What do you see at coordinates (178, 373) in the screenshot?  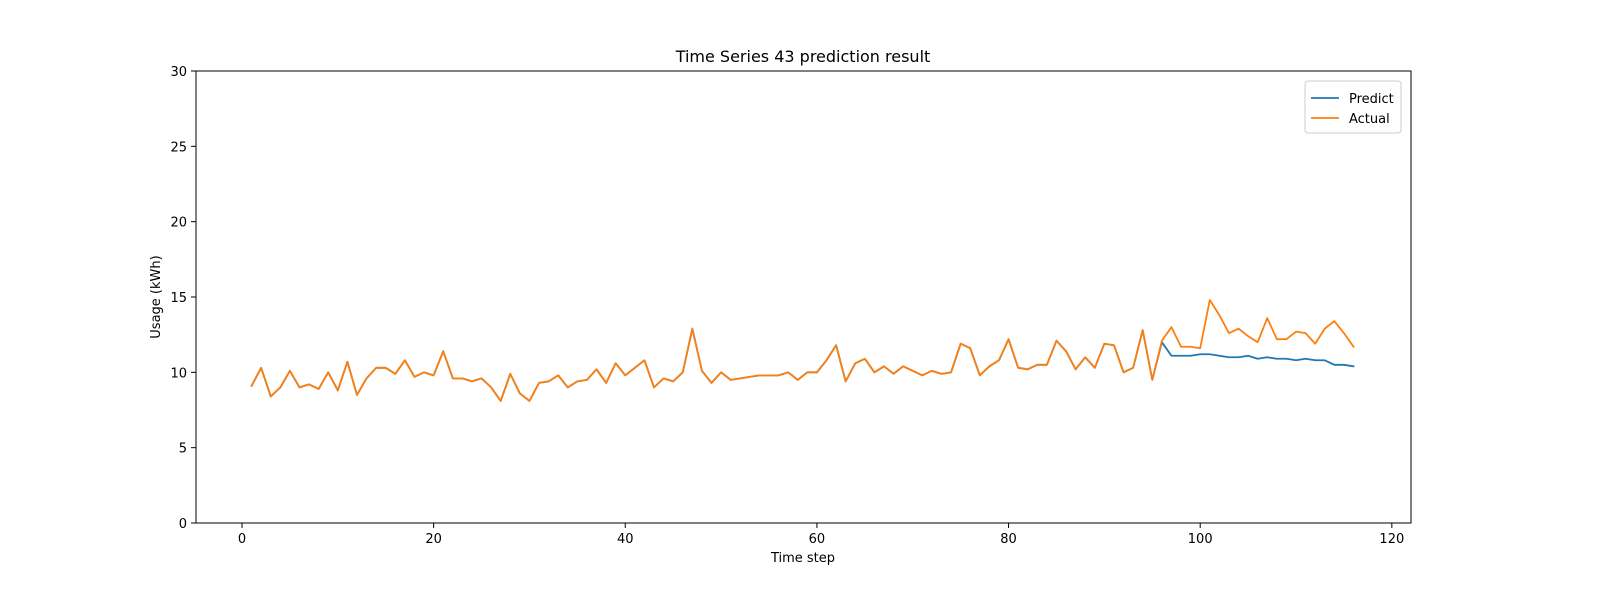 I see `y-tick-label: 10` at bounding box center [178, 373].